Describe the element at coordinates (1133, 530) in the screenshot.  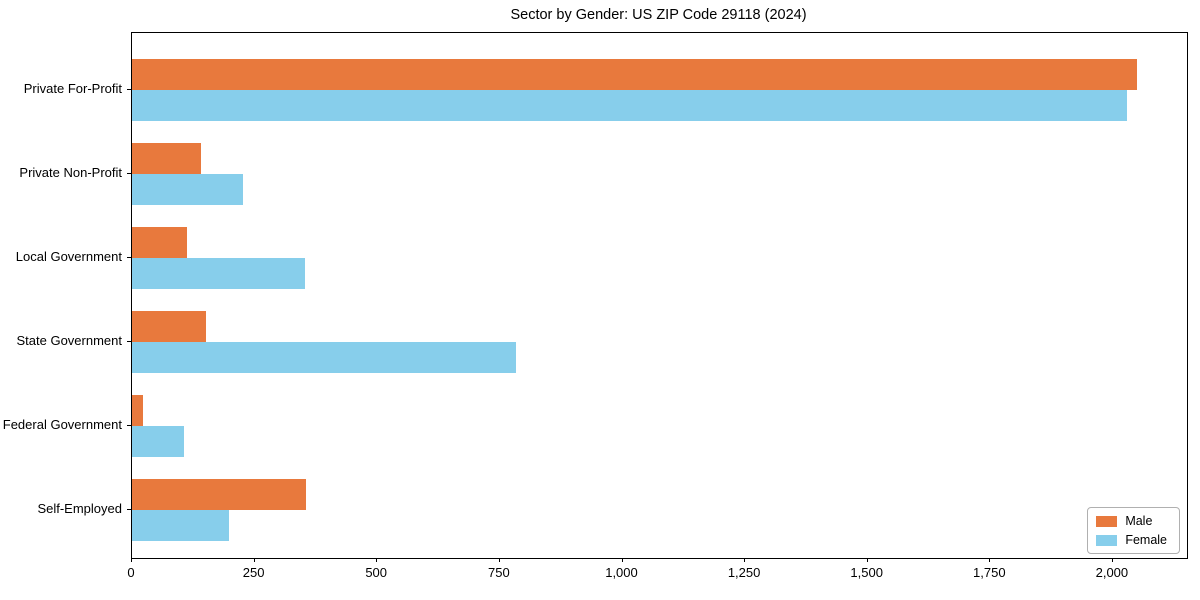
I see `chart-legend: Male Female` at that location.